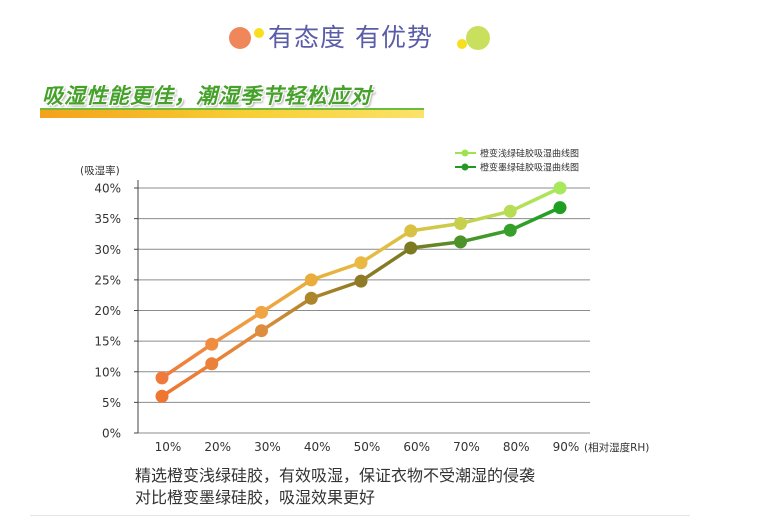  I want to click on y-tick-label: 20%, so click(107, 311).